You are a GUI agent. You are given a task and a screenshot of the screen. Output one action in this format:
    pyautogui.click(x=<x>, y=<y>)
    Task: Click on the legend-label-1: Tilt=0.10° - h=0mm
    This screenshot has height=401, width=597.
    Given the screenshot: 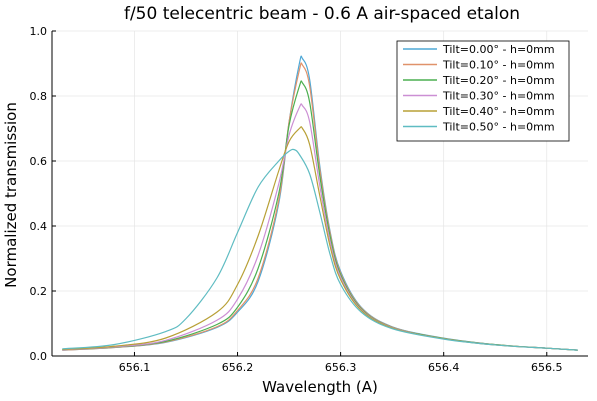 What is the action you would take?
    pyautogui.click(x=498, y=65)
    